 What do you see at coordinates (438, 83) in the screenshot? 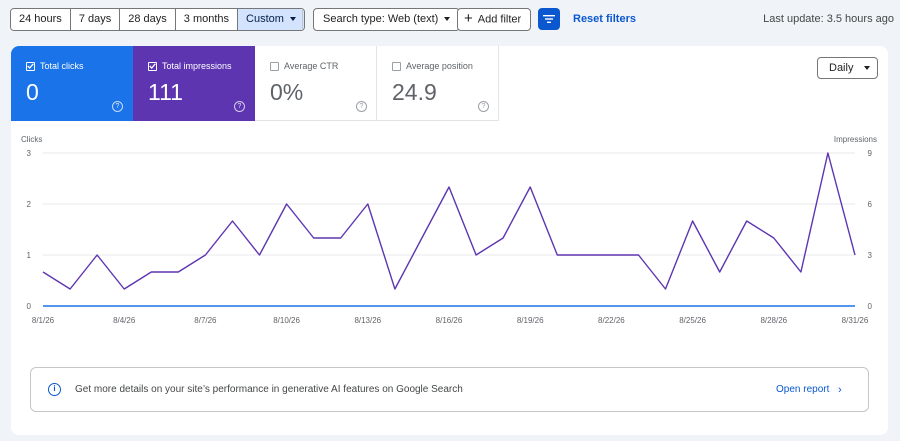
I see `metric-average-position: Average position 24.9 ?` at bounding box center [438, 83].